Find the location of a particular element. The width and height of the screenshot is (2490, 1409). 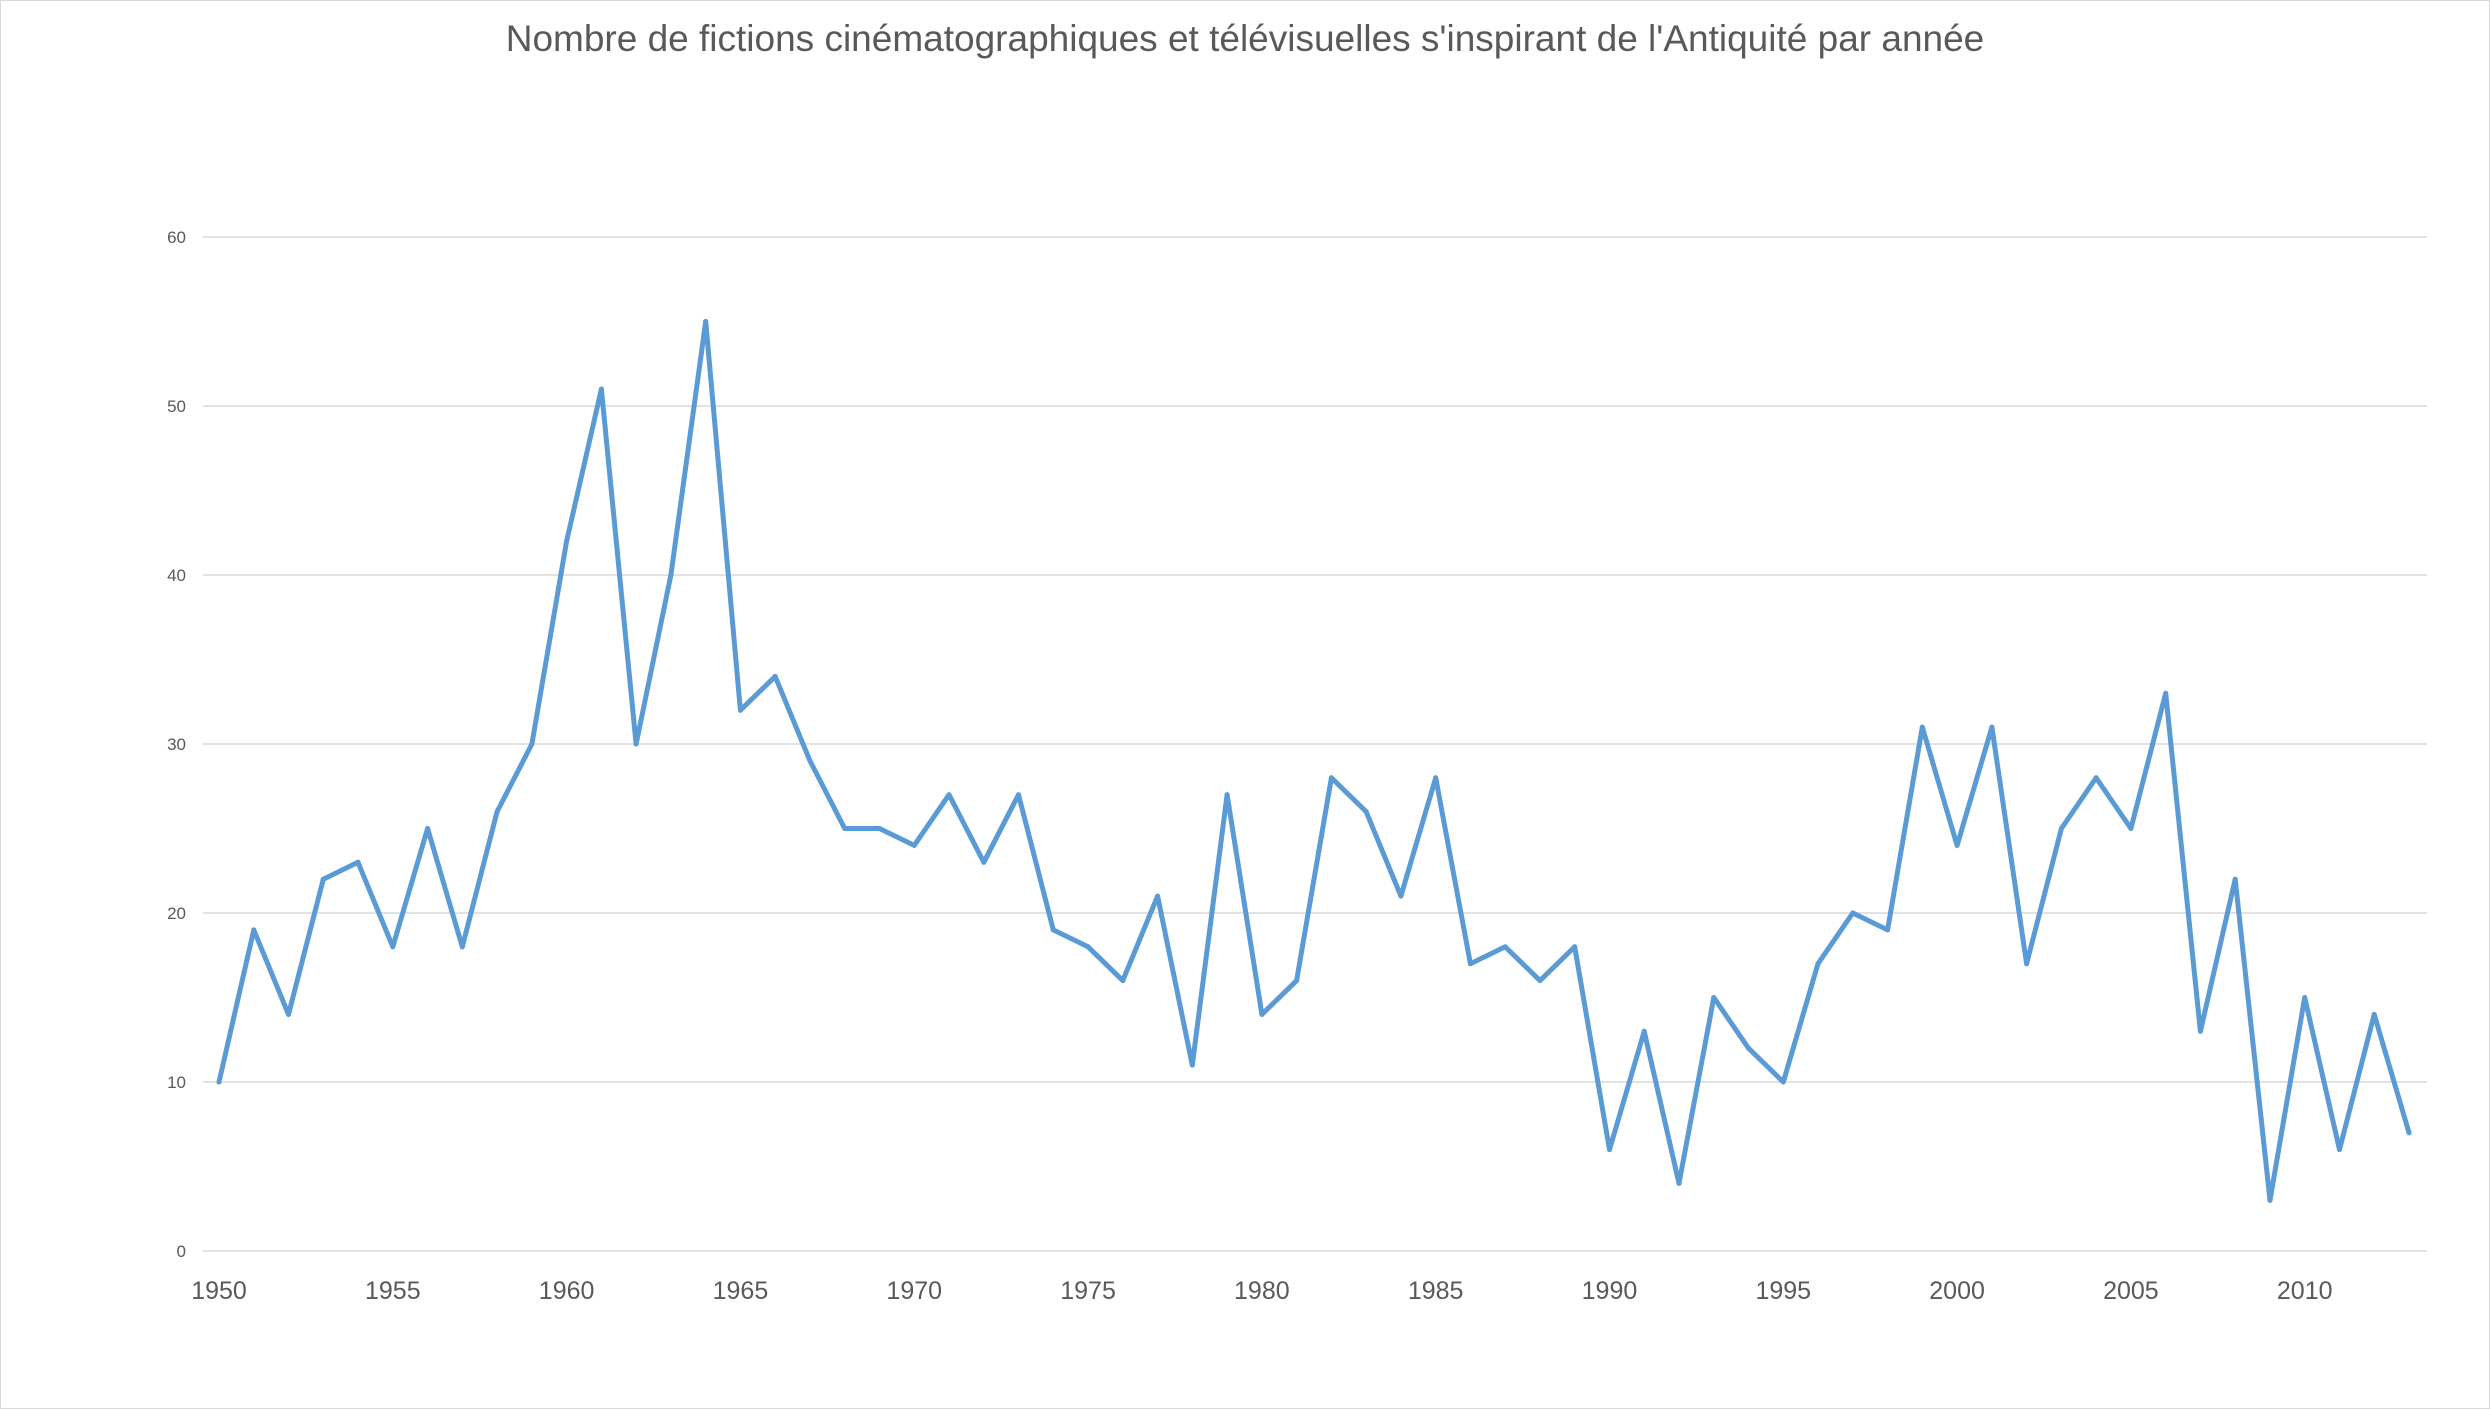

x-tick-label: 1985 is located at coordinates (1436, 1291).